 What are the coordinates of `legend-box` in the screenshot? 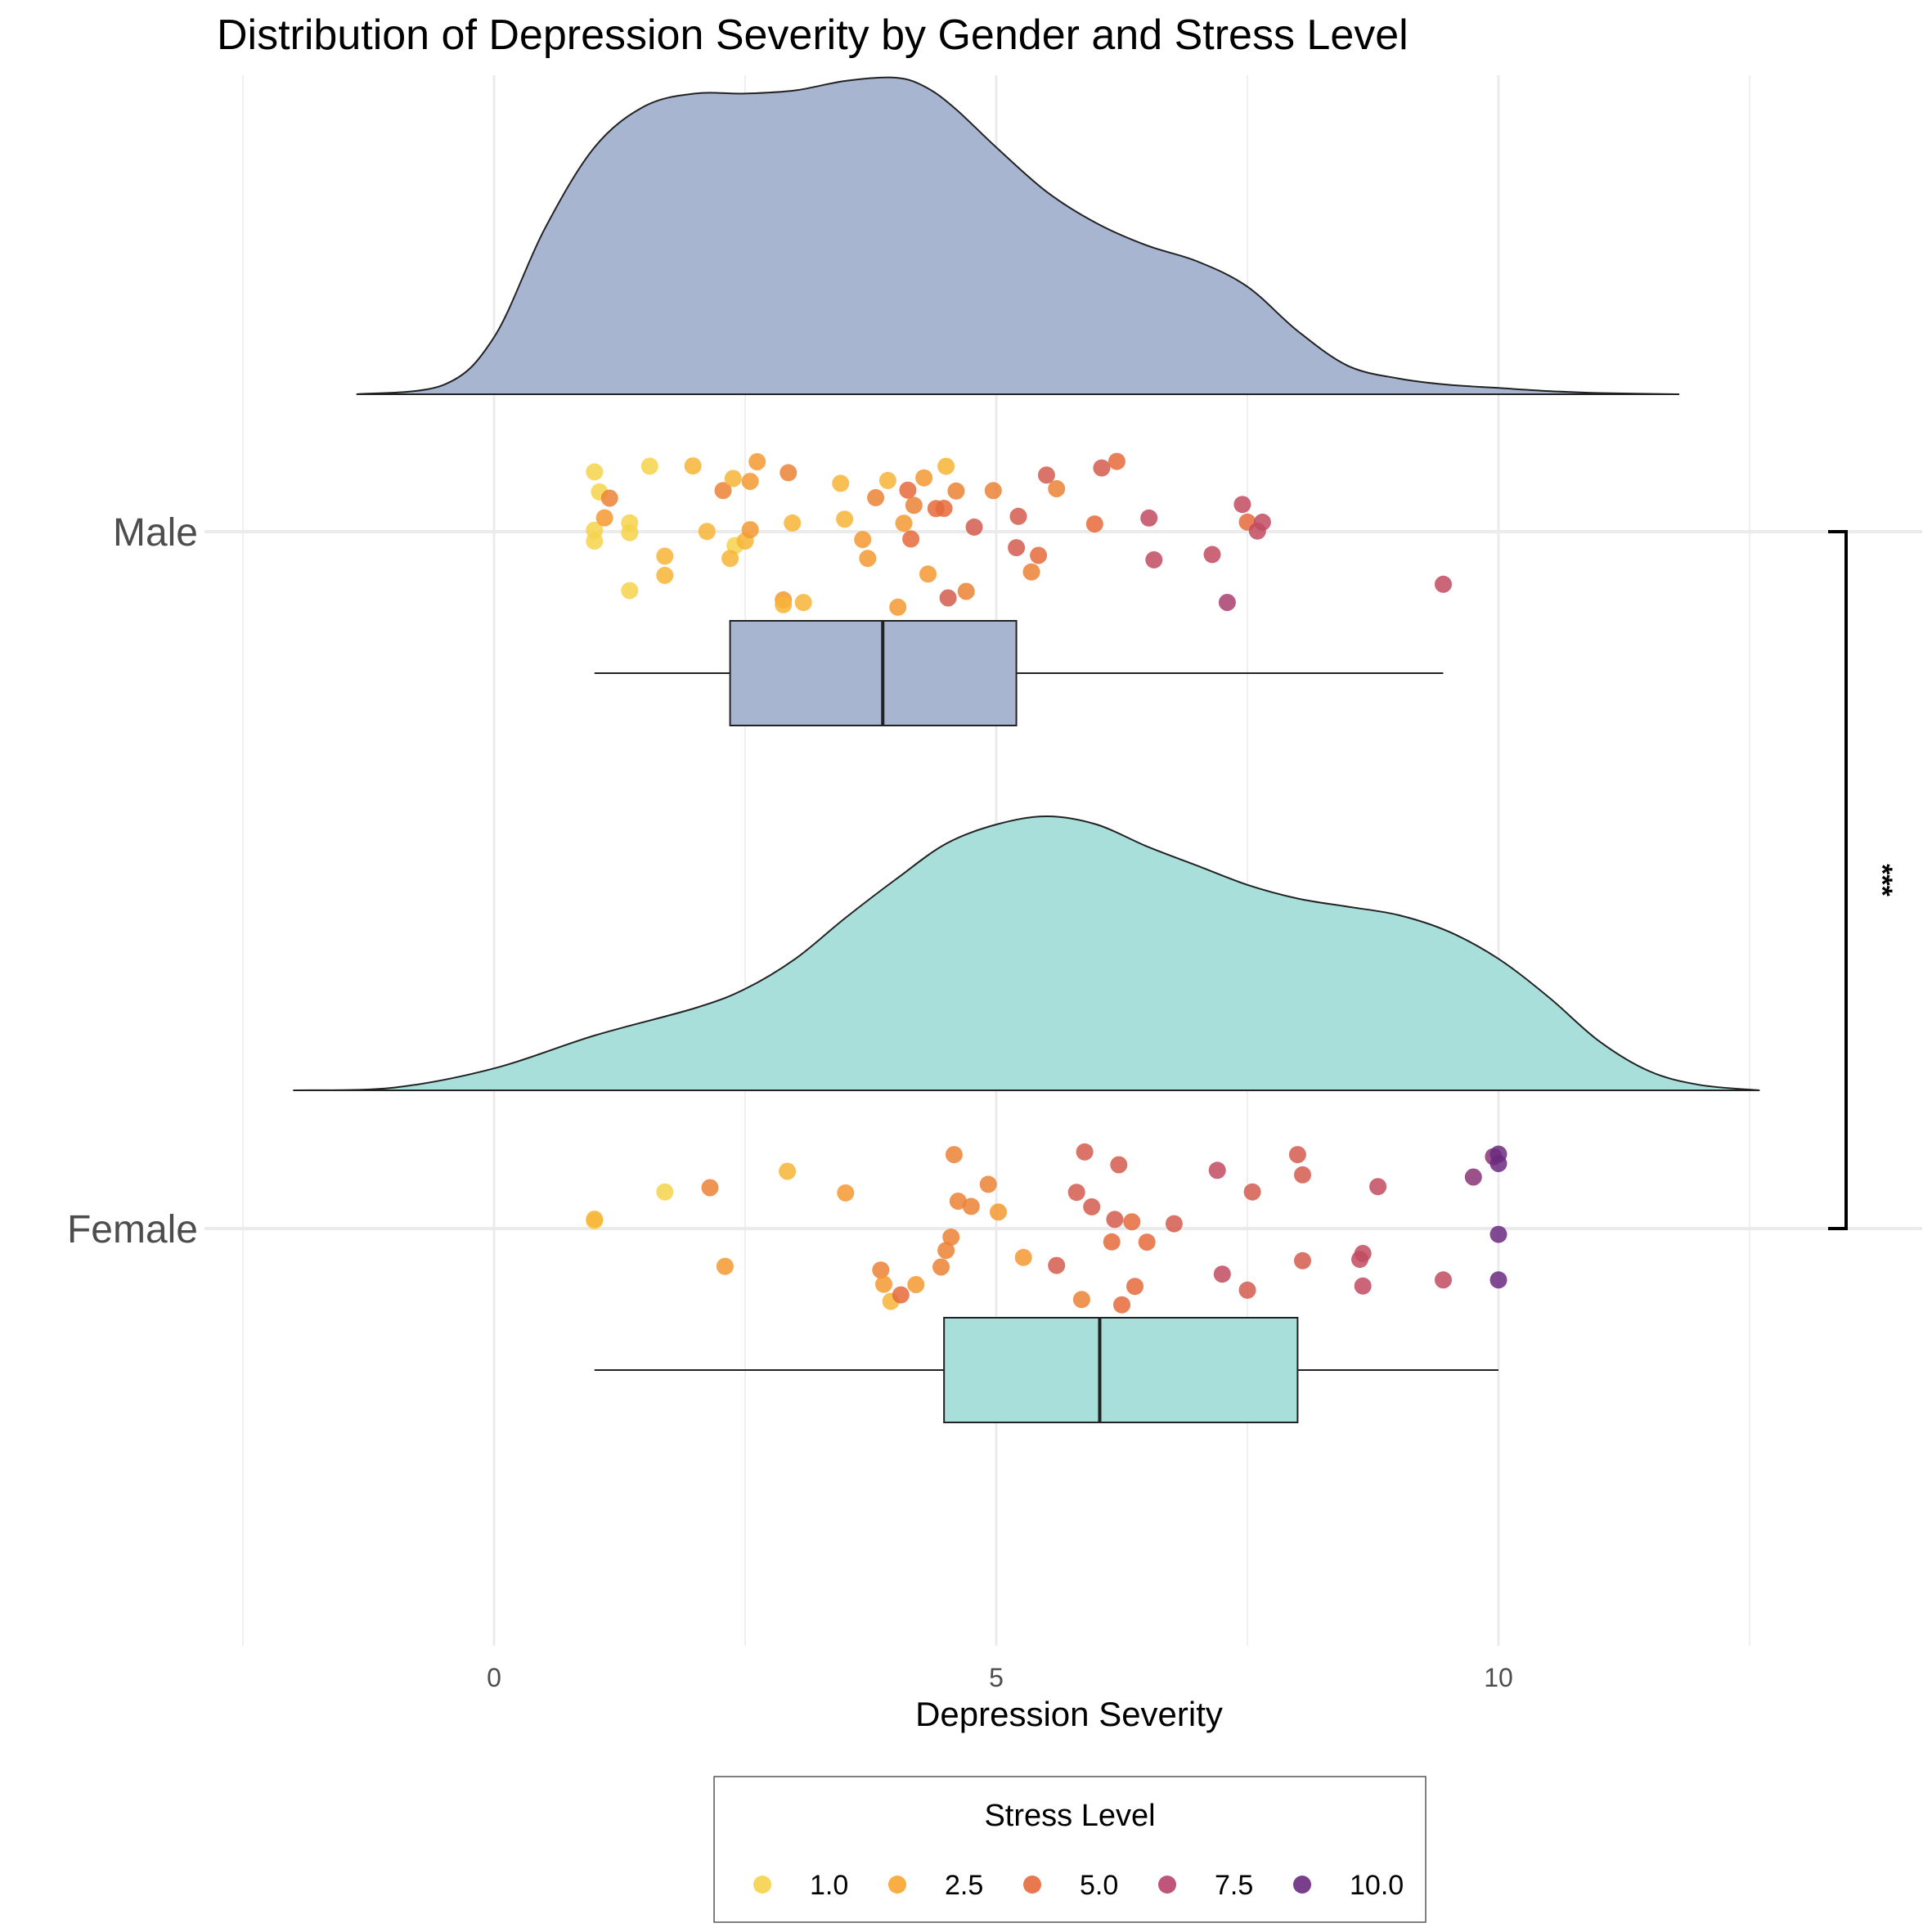 It's located at (1070, 1850).